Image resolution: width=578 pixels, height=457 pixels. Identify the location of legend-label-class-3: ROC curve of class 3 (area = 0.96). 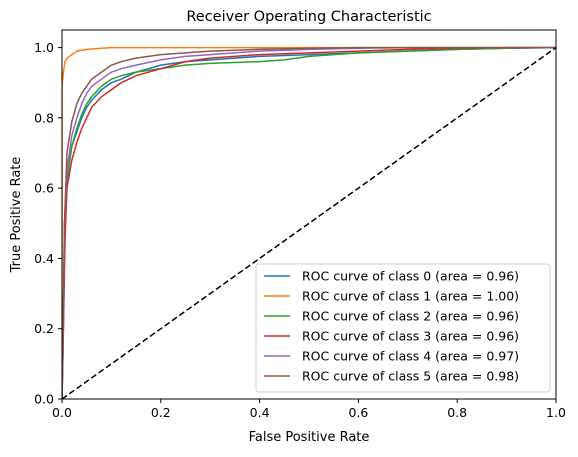
(410, 336).